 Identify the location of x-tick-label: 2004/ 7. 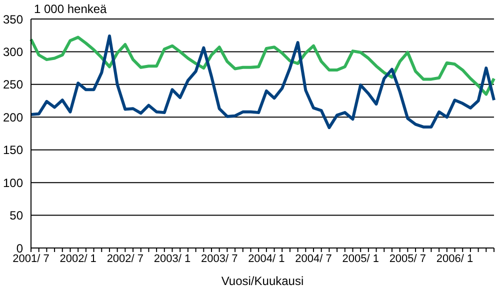
(313, 258).